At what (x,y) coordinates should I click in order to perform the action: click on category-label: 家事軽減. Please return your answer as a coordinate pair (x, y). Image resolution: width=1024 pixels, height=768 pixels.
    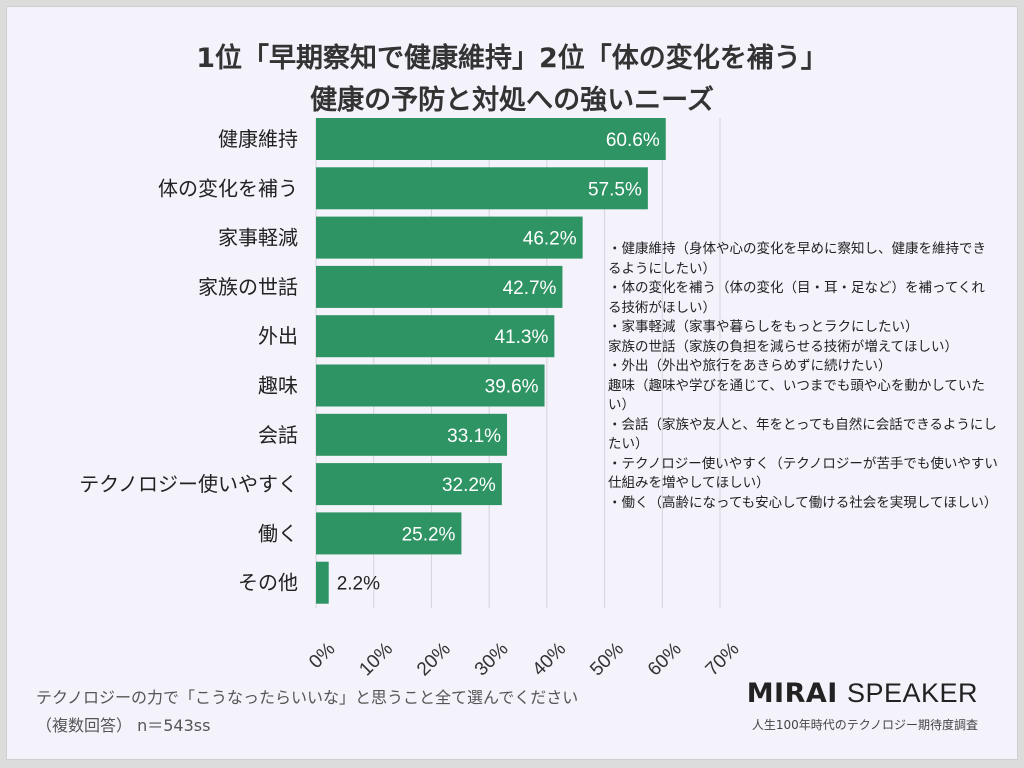
    Looking at the image, I should click on (258, 238).